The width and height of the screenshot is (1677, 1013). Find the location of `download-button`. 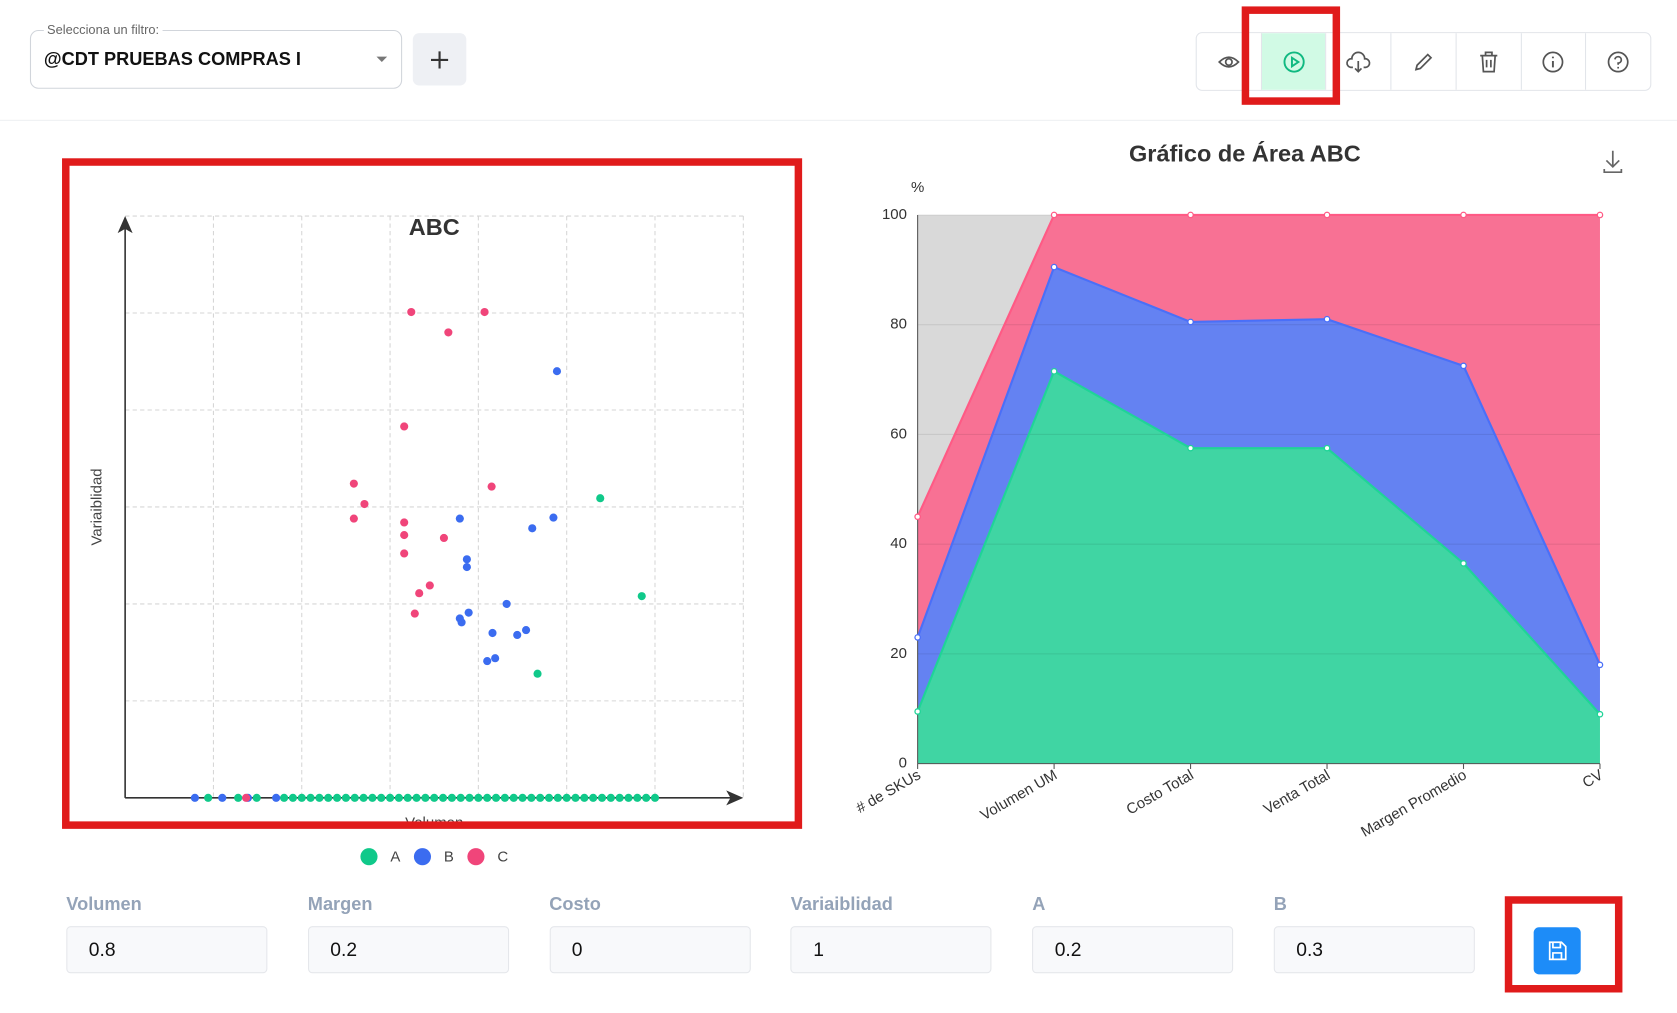

download-button is located at coordinates (1358, 61).